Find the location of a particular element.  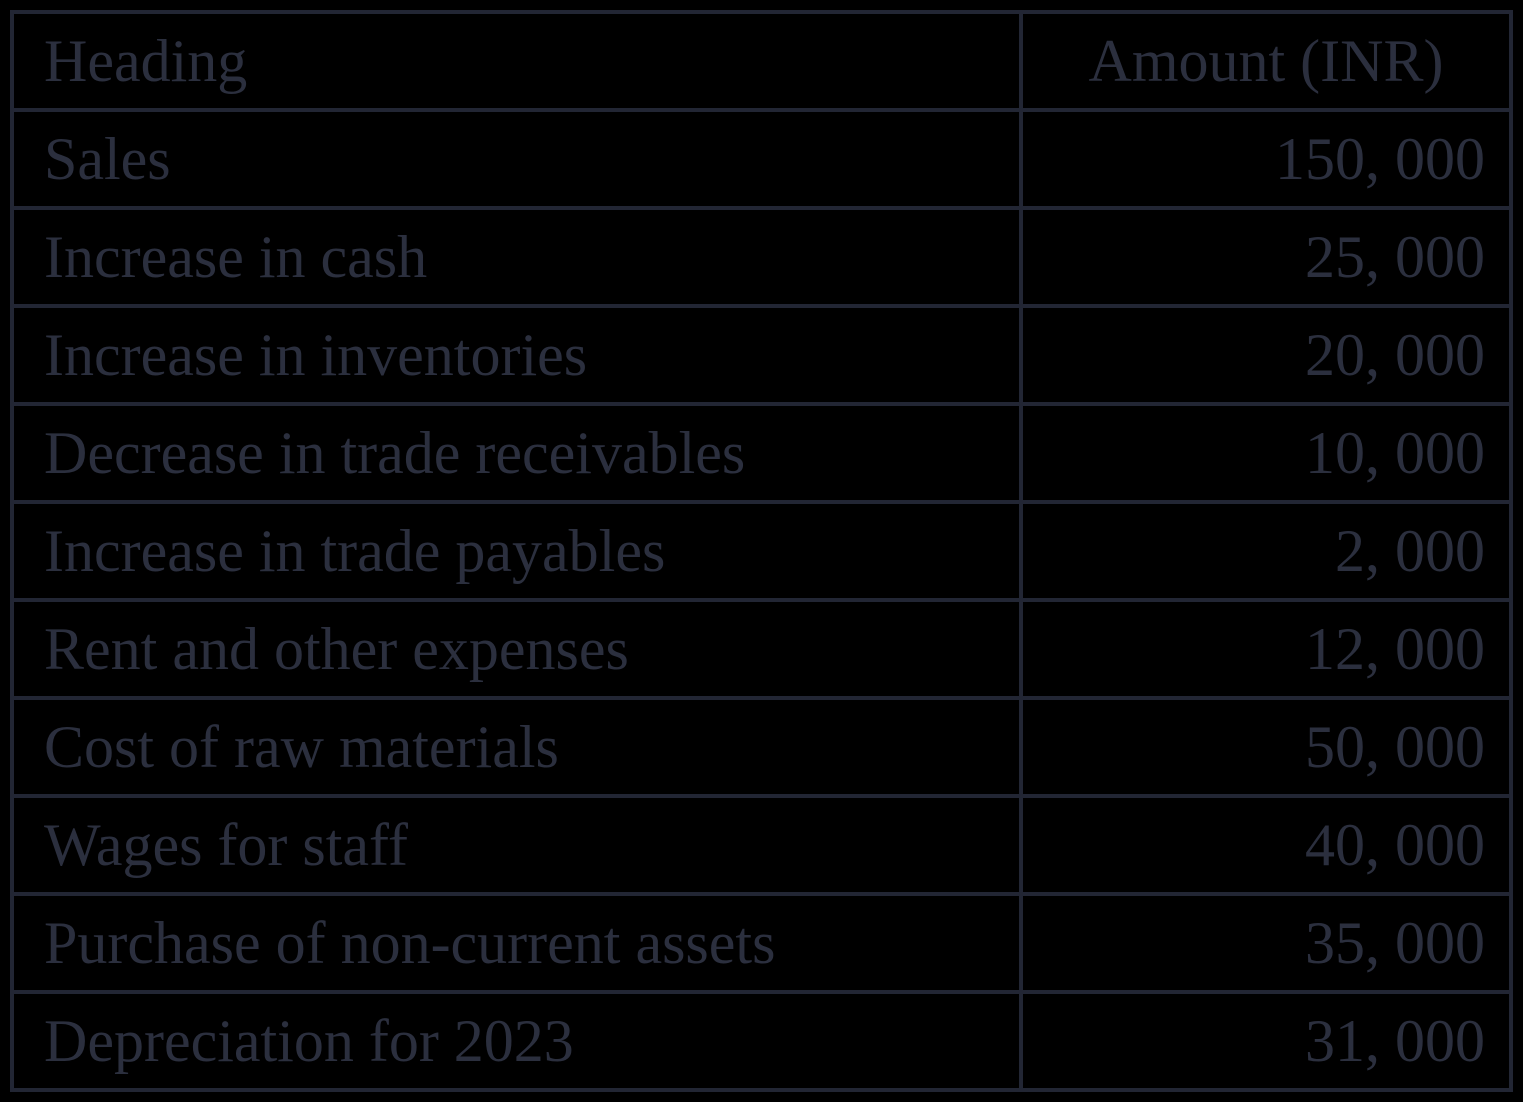

table-row: Increase in trade payables 2, 000 is located at coordinates (761, 551).